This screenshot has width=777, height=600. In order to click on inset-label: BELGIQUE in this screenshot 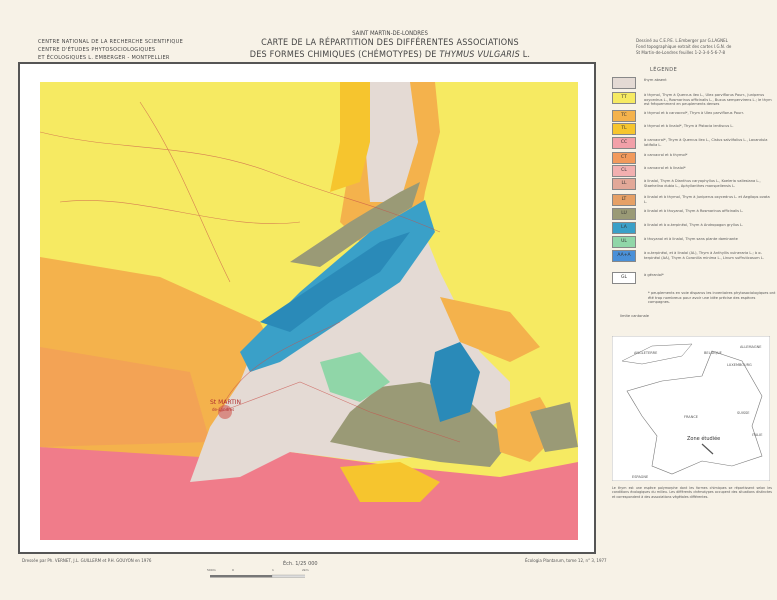, I will do `click(713, 353)`.